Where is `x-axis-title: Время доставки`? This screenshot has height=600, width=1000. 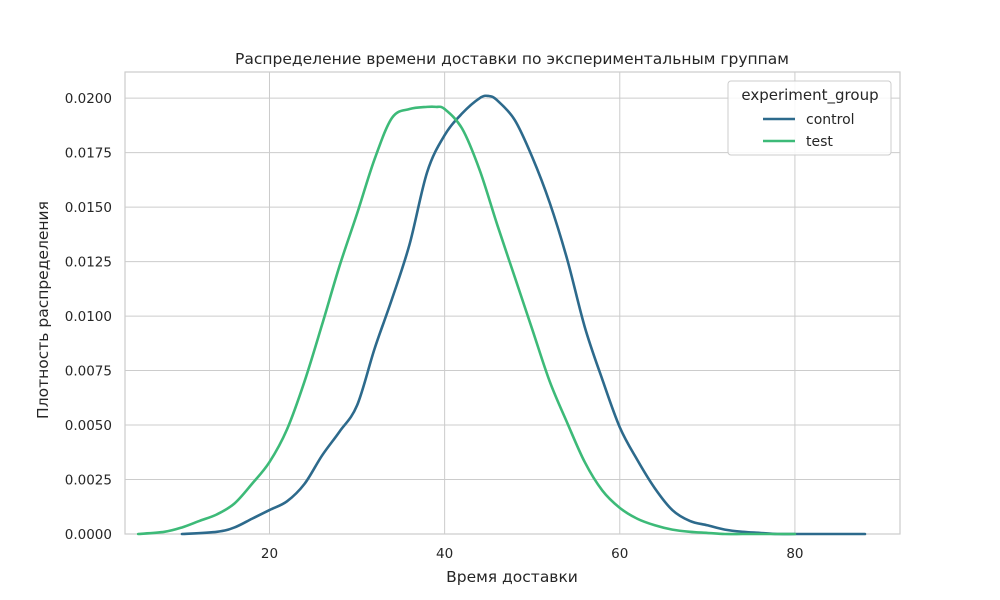
x-axis-title: Время доставки is located at coordinates (512, 577).